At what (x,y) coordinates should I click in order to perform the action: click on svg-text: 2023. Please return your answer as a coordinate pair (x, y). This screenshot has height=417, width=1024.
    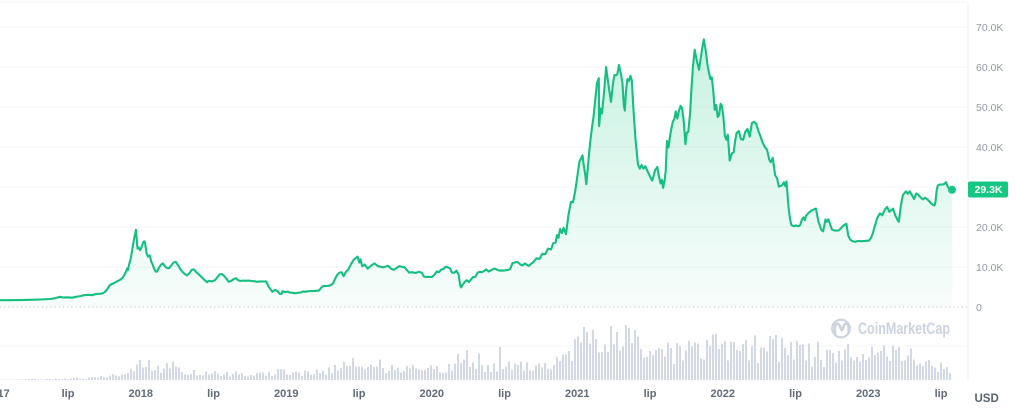
    Looking at the image, I should click on (868, 394).